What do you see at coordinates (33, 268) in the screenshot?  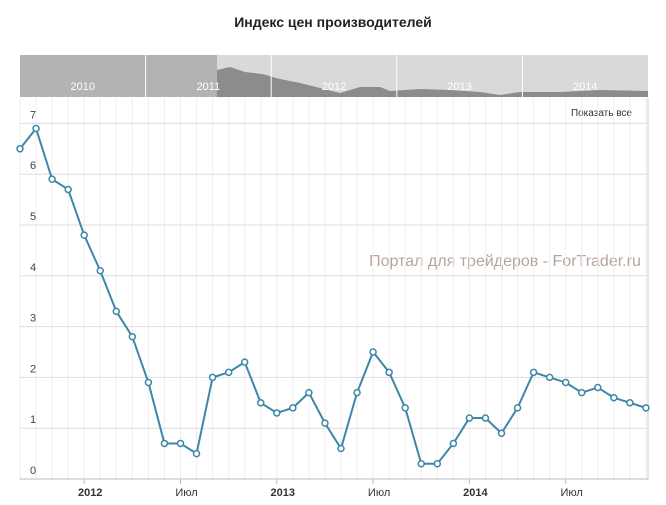 I see `y-tick-label: 4` at bounding box center [33, 268].